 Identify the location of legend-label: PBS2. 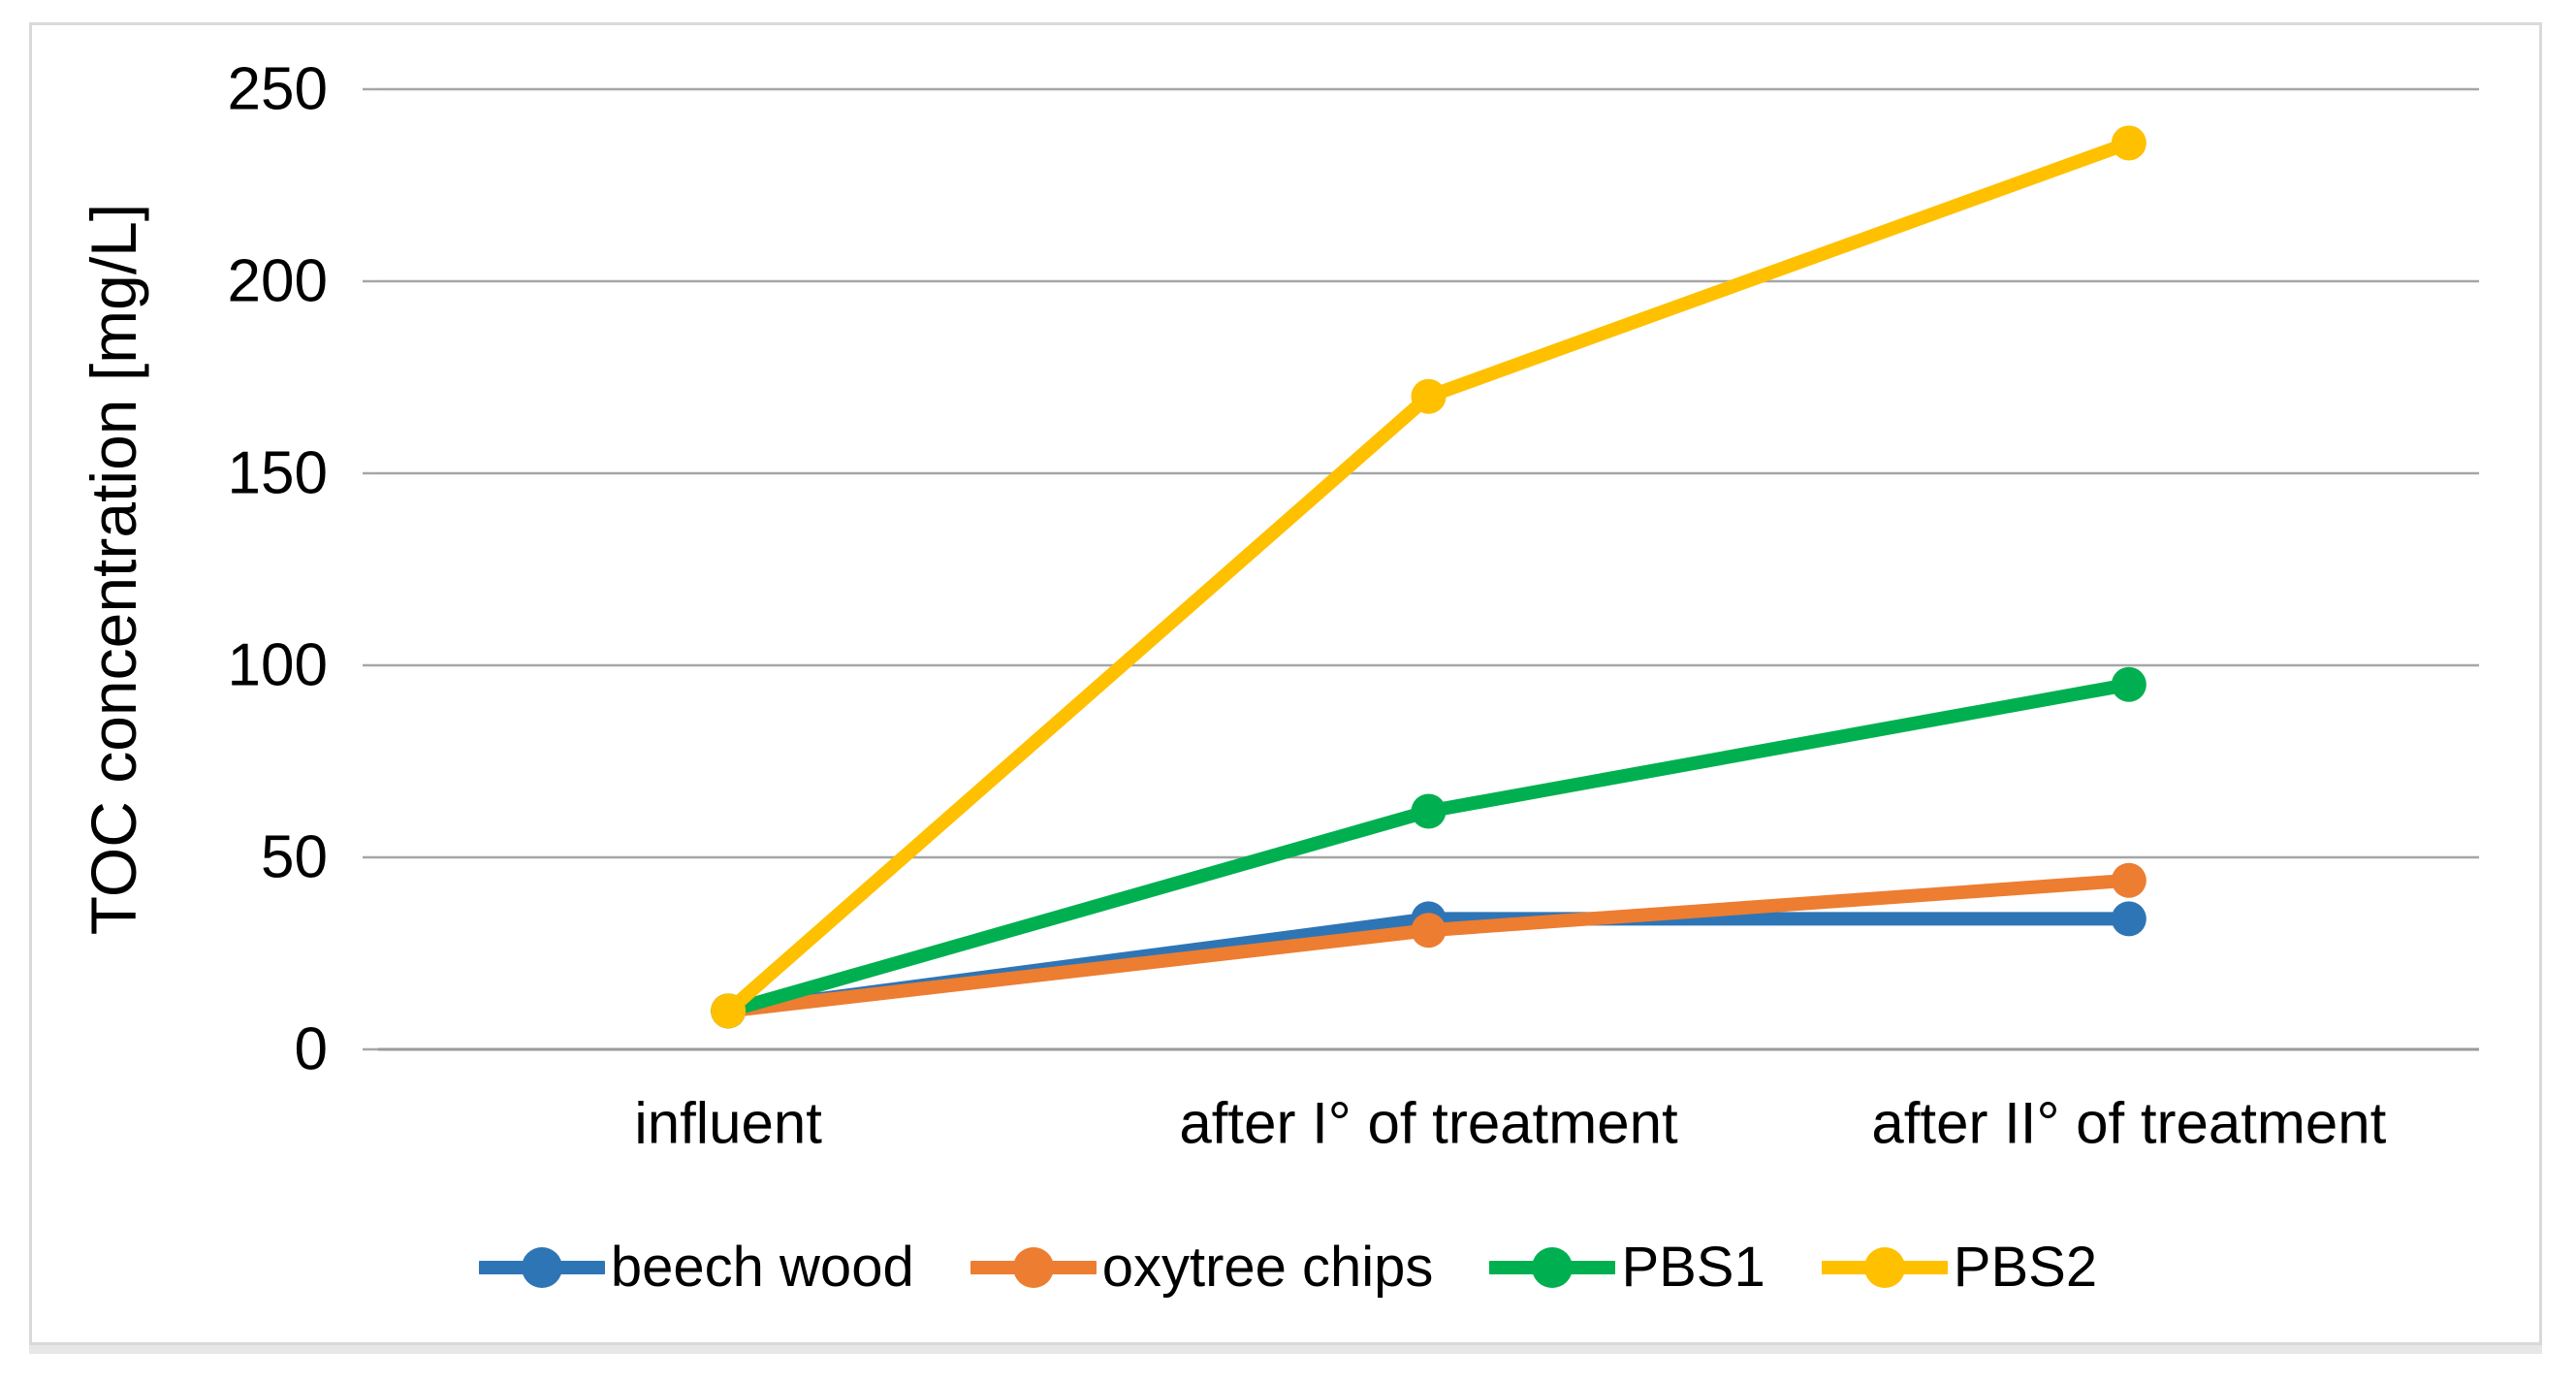
(2026, 1267).